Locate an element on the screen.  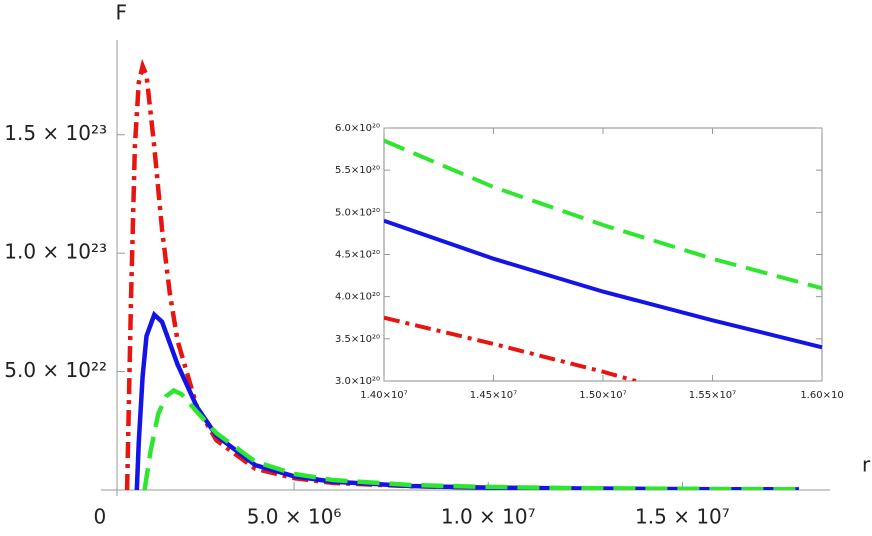
y-tick-label: 1.0 × 10²³ is located at coordinates (55, 252).